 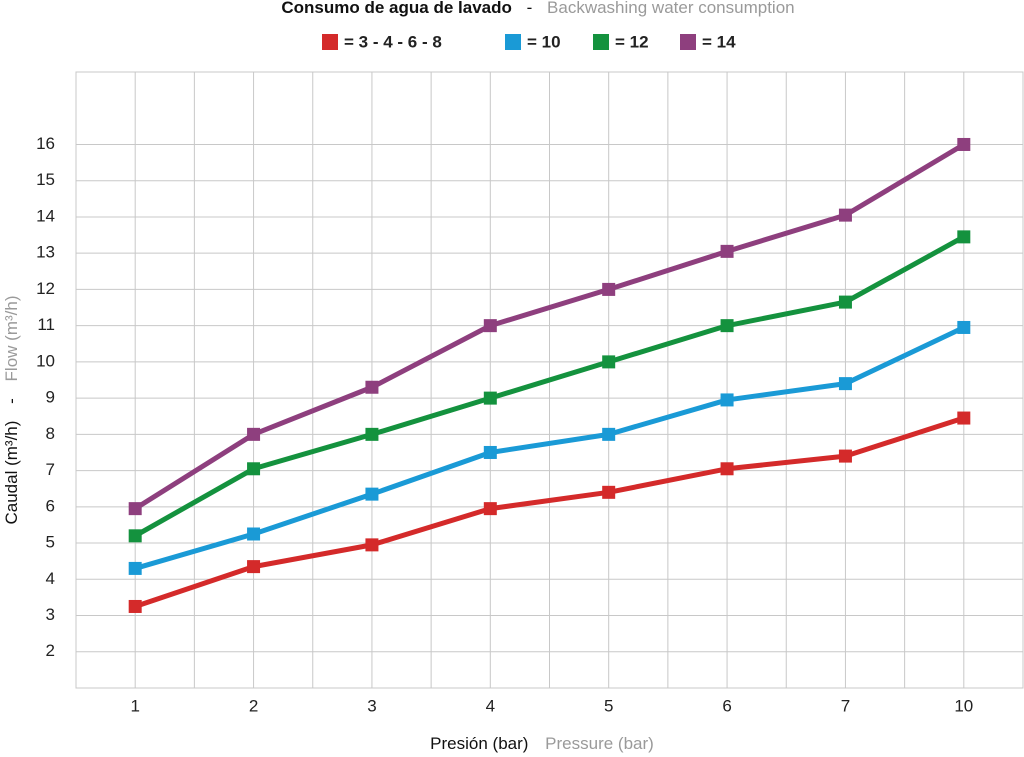 What do you see at coordinates (671, 8) in the screenshot?
I see `subtitle: Backwashing water consumption` at bounding box center [671, 8].